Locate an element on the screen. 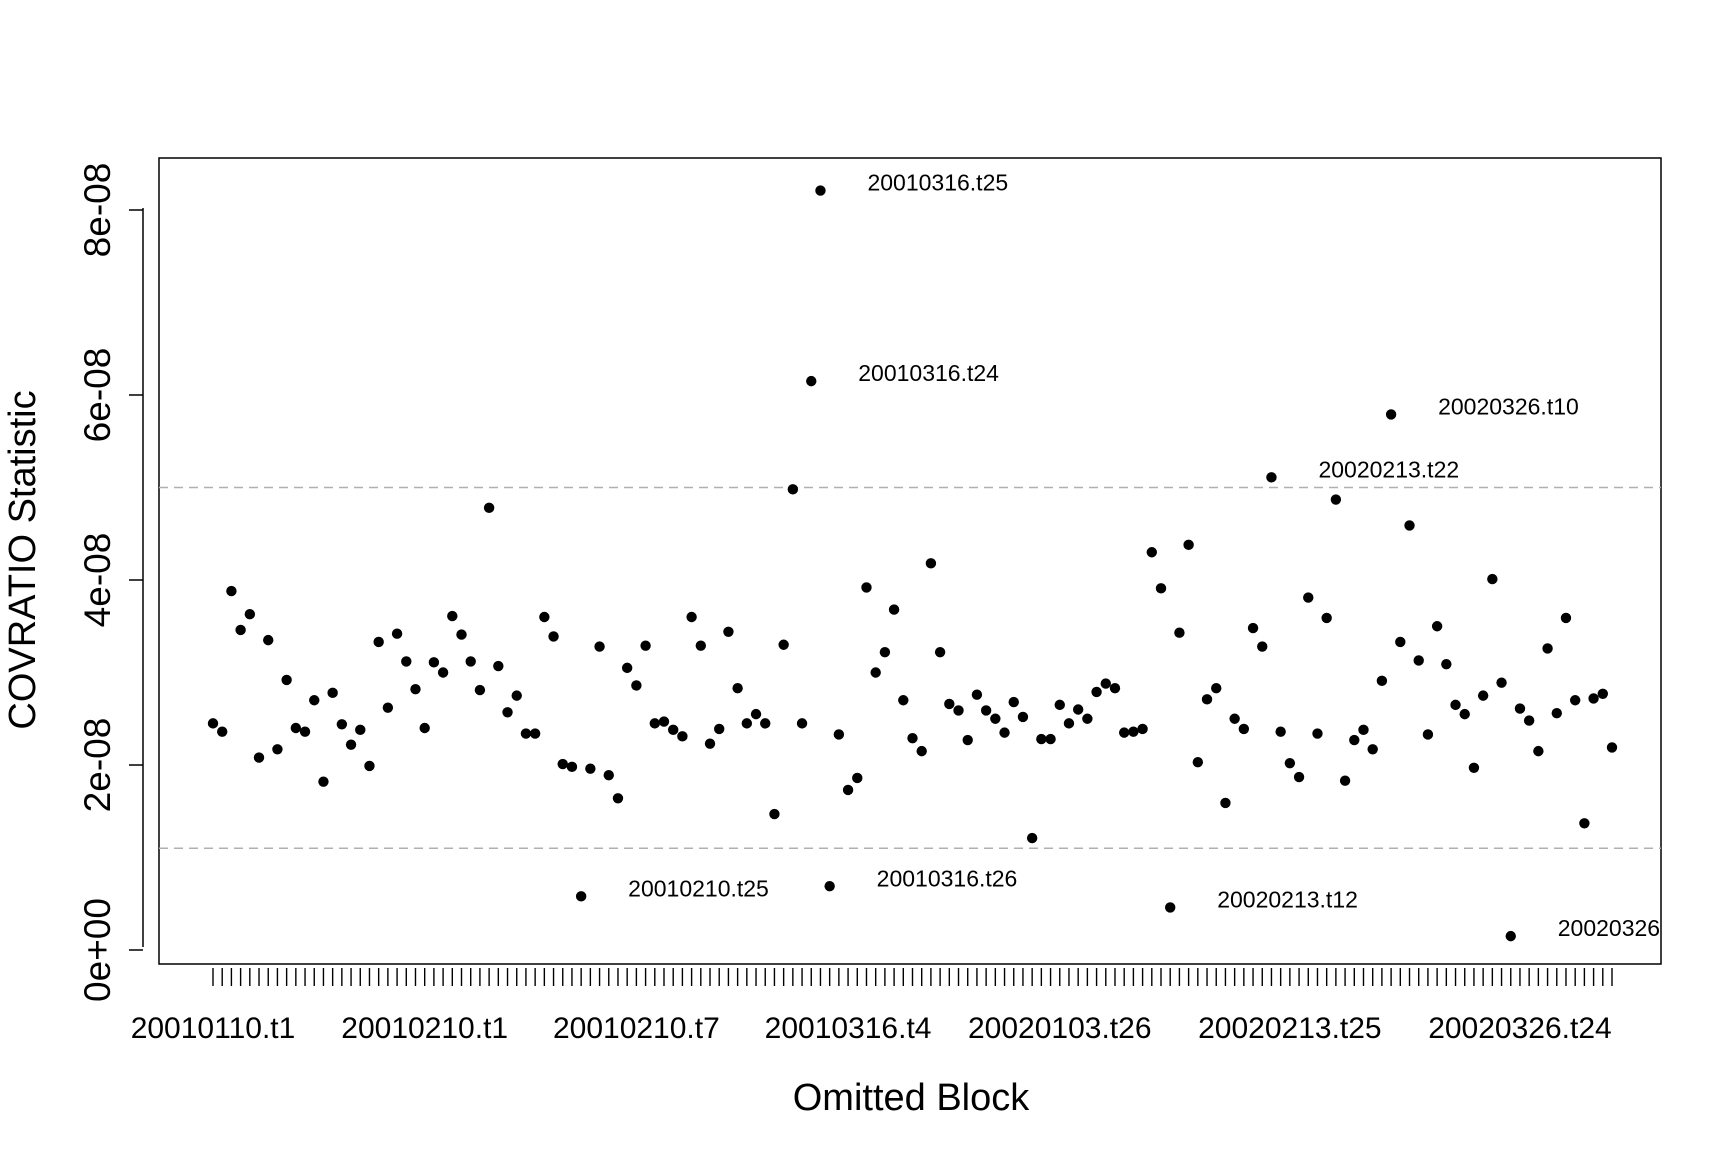 This screenshot has height=1152, width=1728. y-tick-label: 0e+00 is located at coordinates (97, 950).